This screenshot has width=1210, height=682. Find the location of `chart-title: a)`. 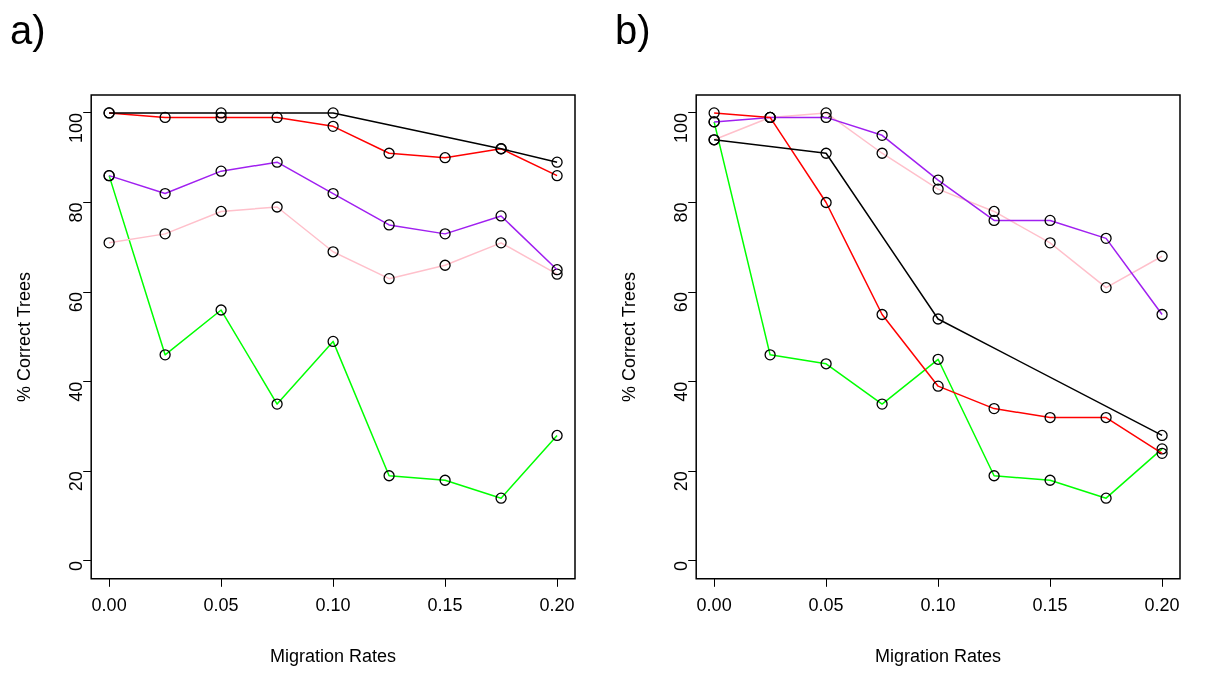

chart-title: a) is located at coordinates (28, 30).